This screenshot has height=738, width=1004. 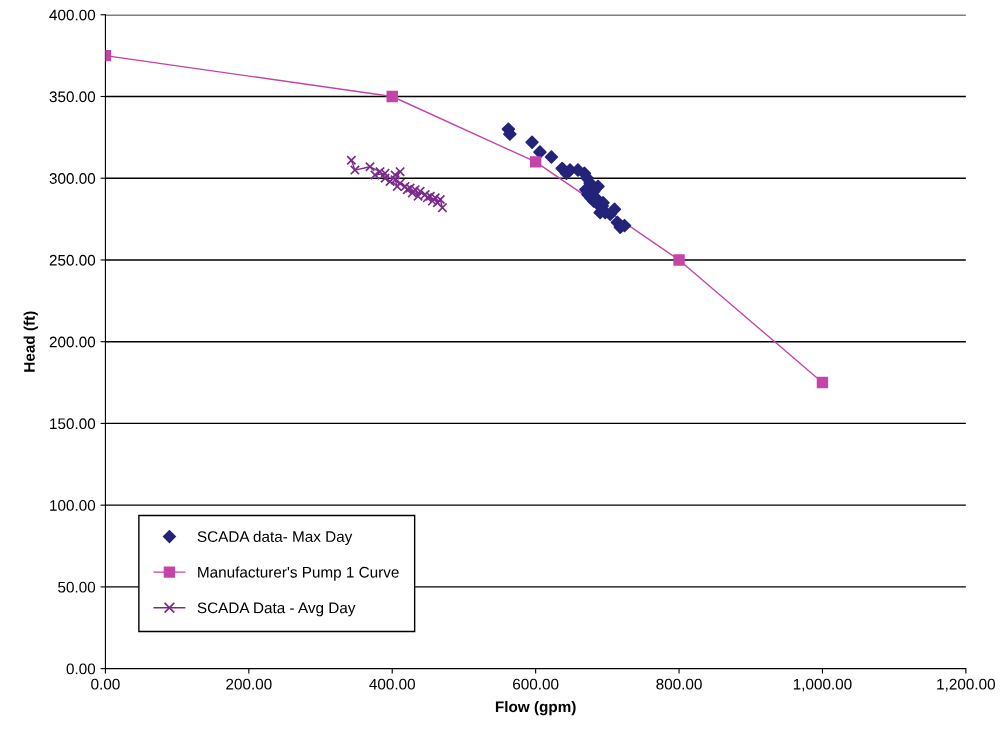 What do you see at coordinates (276, 609) in the screenshot?
I see `legend-label: SCADA Data - Avg Day` at bounding box center [276, 609].